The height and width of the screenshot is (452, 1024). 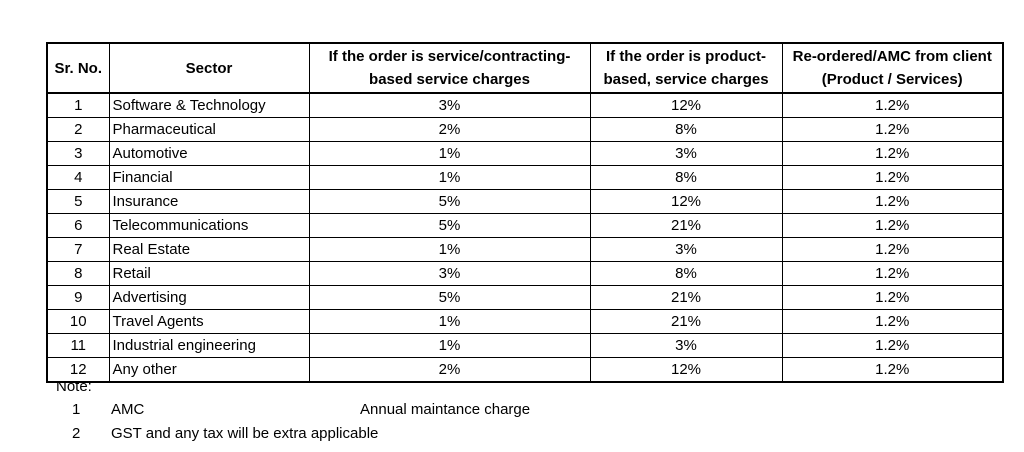 What do you see at coordinates (892, 79) in the screenshot?
I see `header-reorder-line2: (Product / Services)` at bounding box center [892, 79].